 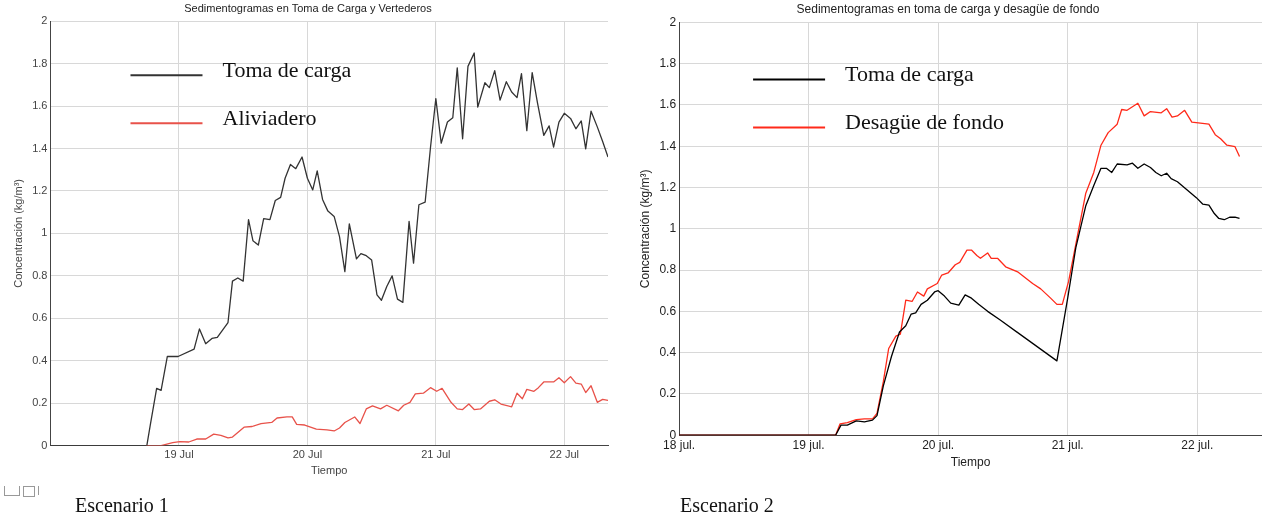 What do you see at coordinates (122, 505) in the screenshot?
I see `text: Escenario 1` at bounding box center [122, 505].